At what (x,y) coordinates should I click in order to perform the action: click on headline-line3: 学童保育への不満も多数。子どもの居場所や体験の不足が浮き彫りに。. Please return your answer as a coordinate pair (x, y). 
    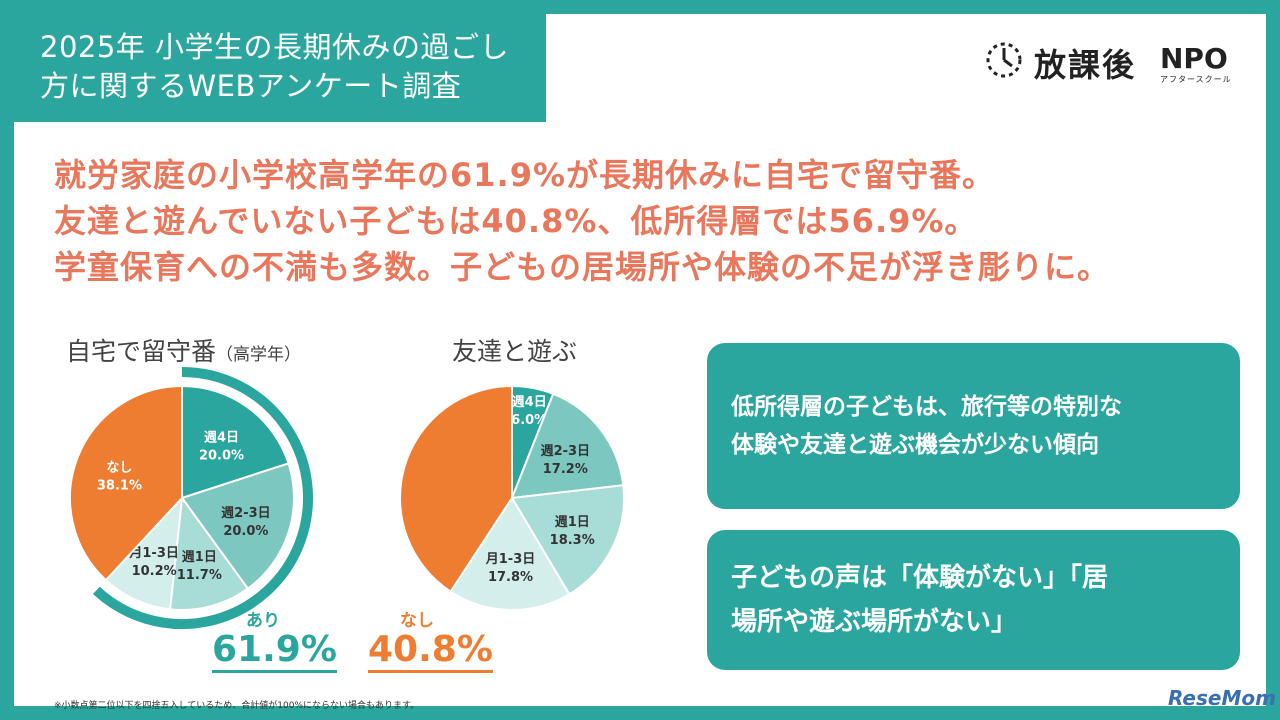
    Looking at the image, I should click on (582, 267).